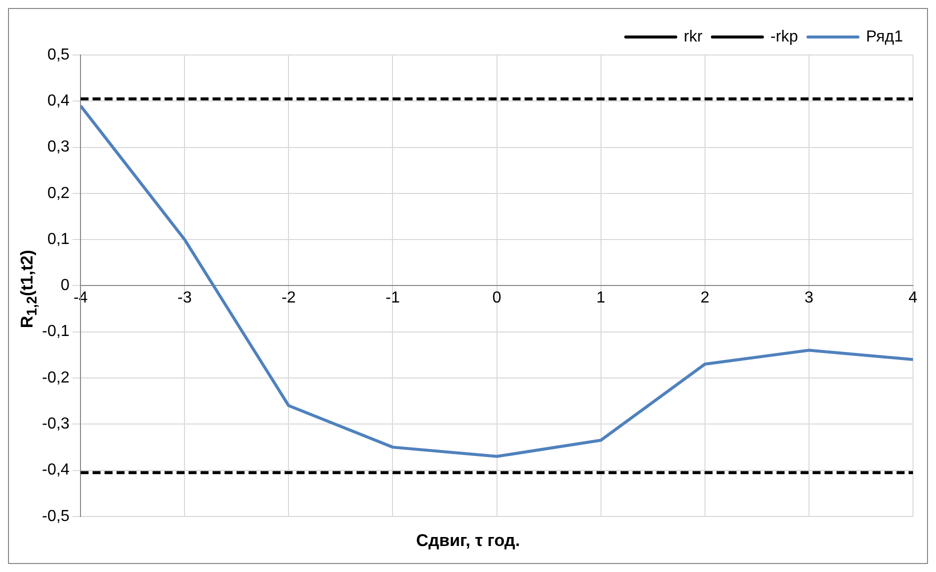 This screenshot has width=936, height=572. Describe the element at coordinates (289, 298) in the screenshot. I see `x-tick-label: -2` at that location.